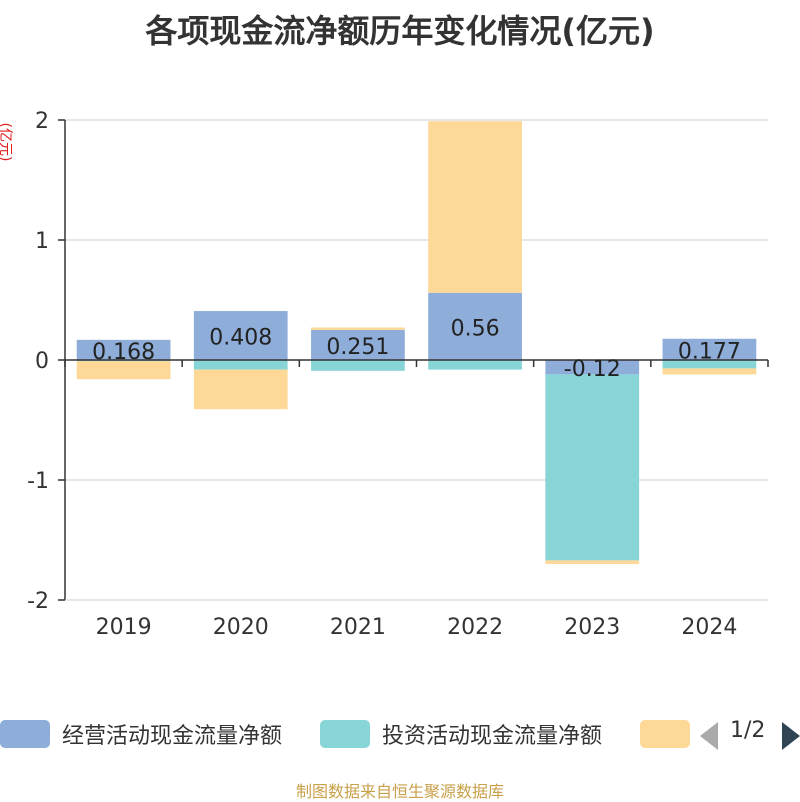  Describe the element at coordinates (38, 481) in the screenshot. I see `y-tick-label: -1` at that location.